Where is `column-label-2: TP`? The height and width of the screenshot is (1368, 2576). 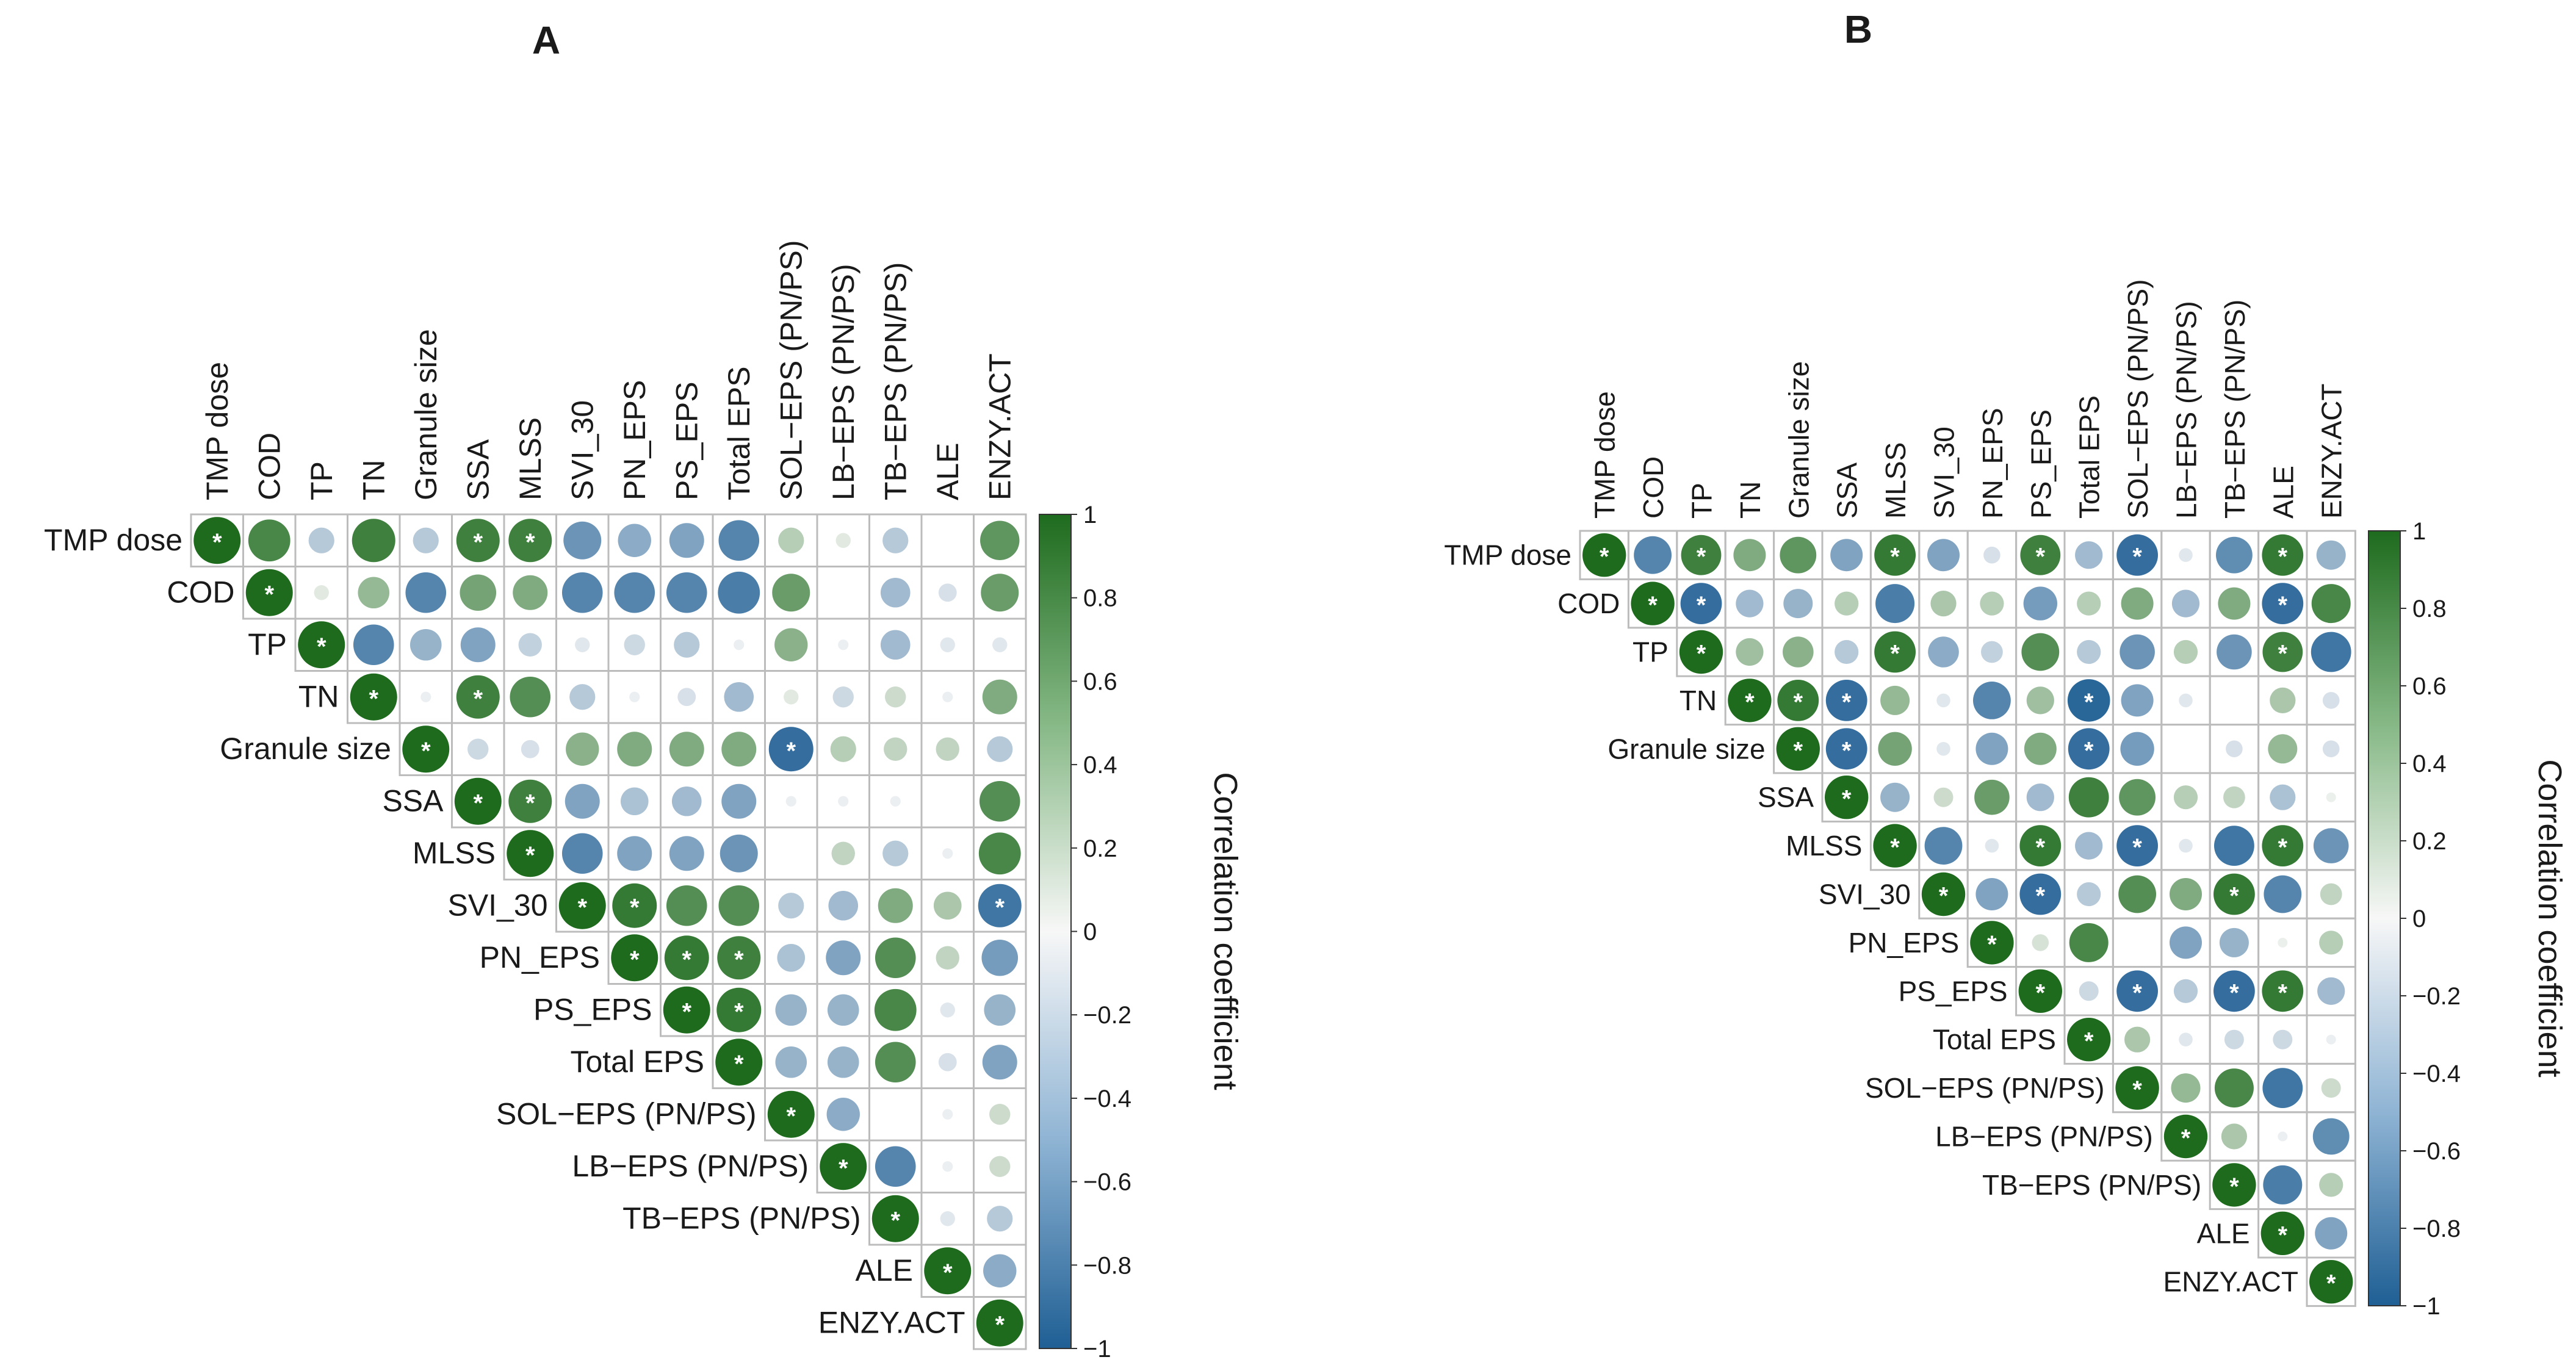 column-label-2: TP is located at coordinates (1702, 501).